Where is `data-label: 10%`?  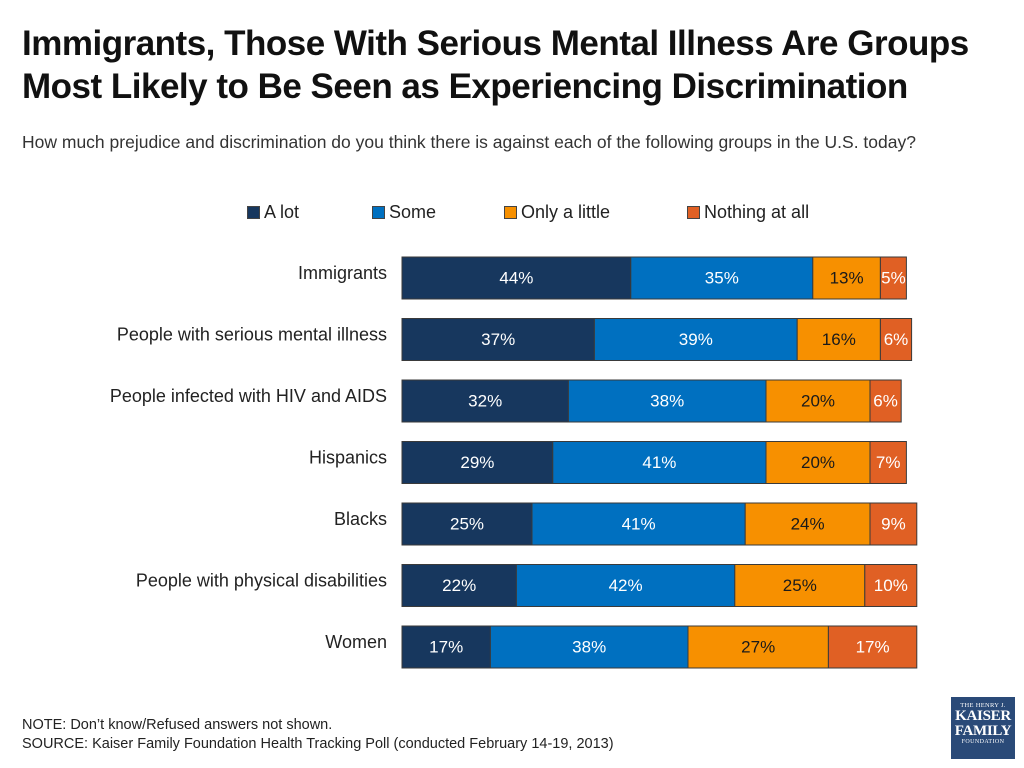 data-label: 10% is located at coordinates (891, 585).